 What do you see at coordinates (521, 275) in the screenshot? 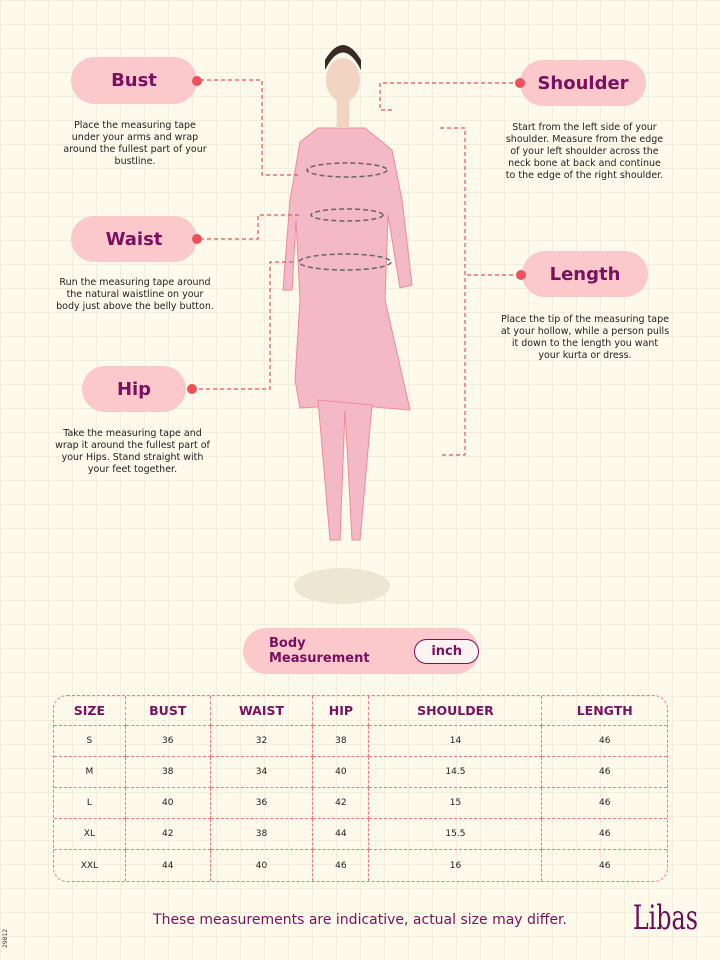
I see `length-marker` at bounding box center [521, 275].